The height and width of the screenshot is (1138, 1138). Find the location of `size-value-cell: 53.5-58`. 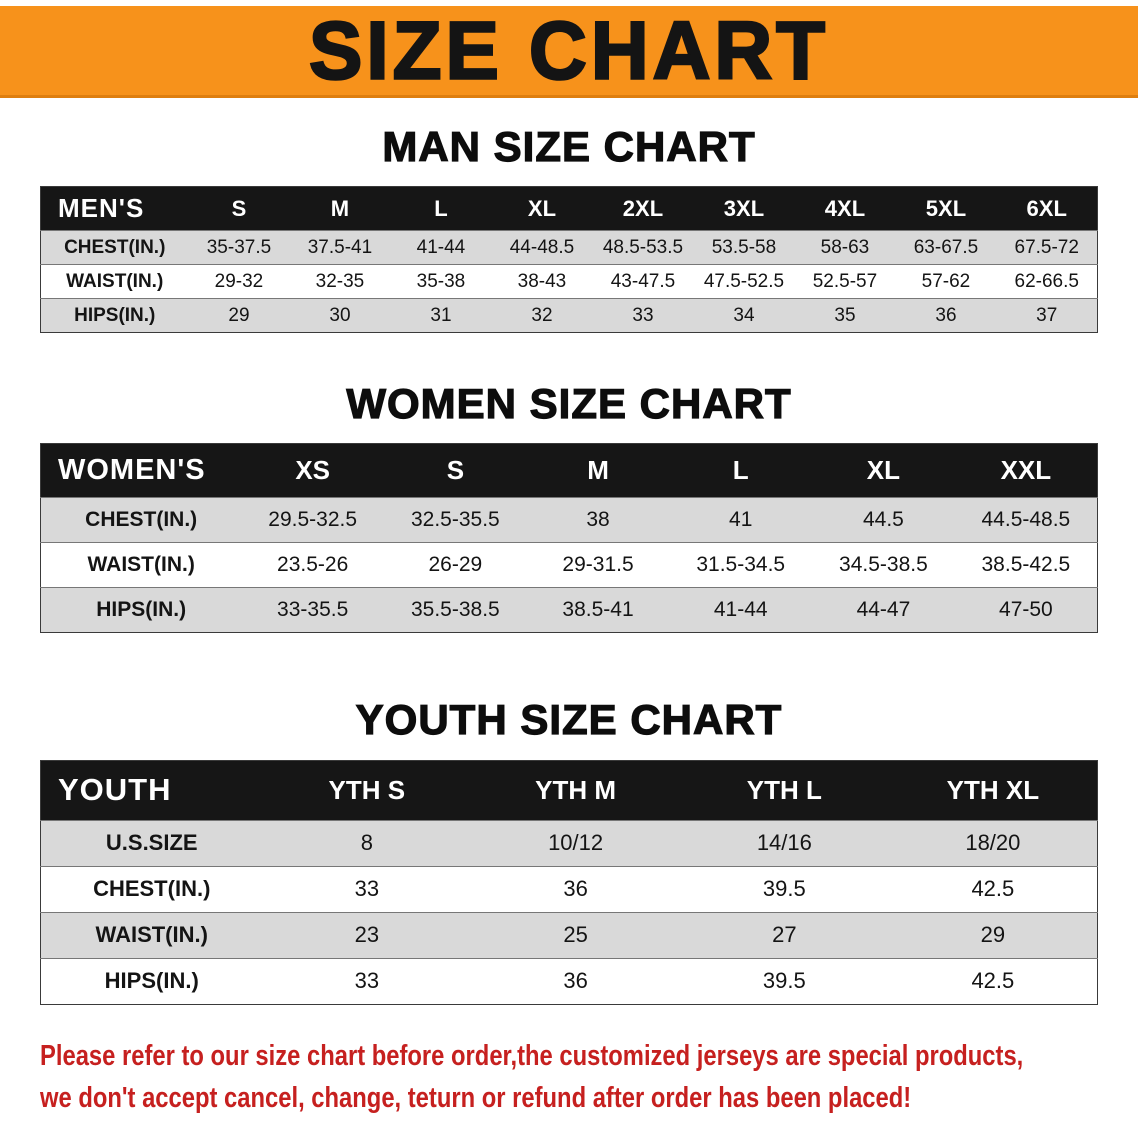

size-value-cell: 53.5-58 is located at coordinates (744, 247).